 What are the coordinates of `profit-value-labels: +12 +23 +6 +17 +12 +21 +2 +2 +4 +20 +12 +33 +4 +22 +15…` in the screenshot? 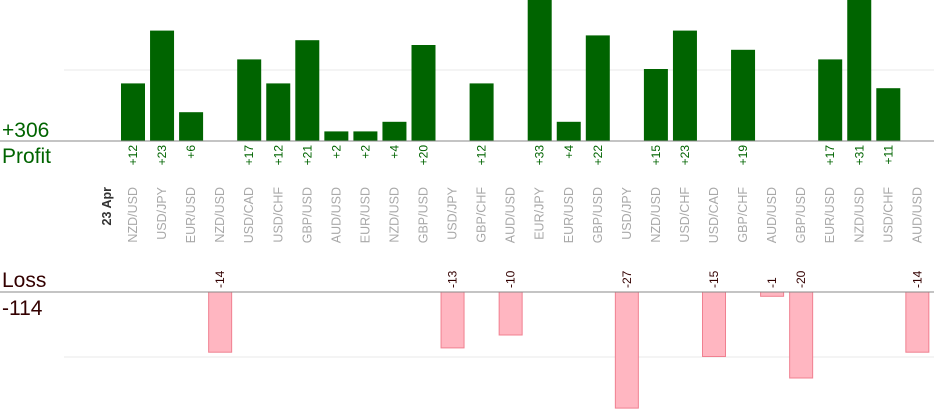 It's located at (510, 155).